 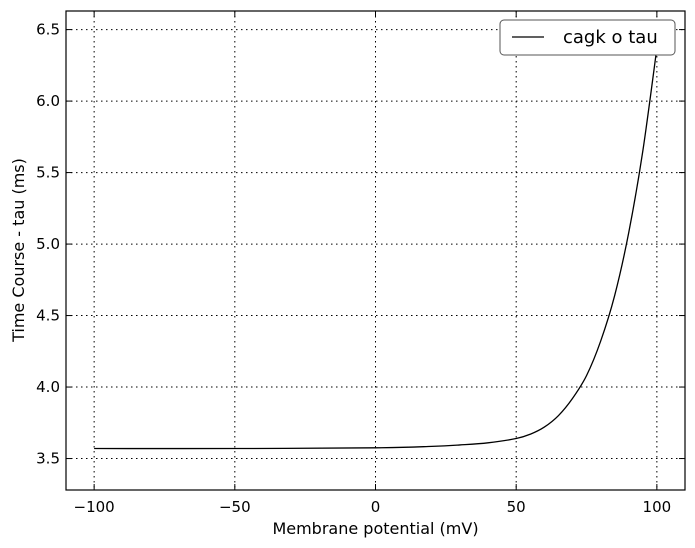 What do you see at coordinates (657, 507) in the screenshot?
I see `x-tick-label: 100` at bounding box center [657, 507].